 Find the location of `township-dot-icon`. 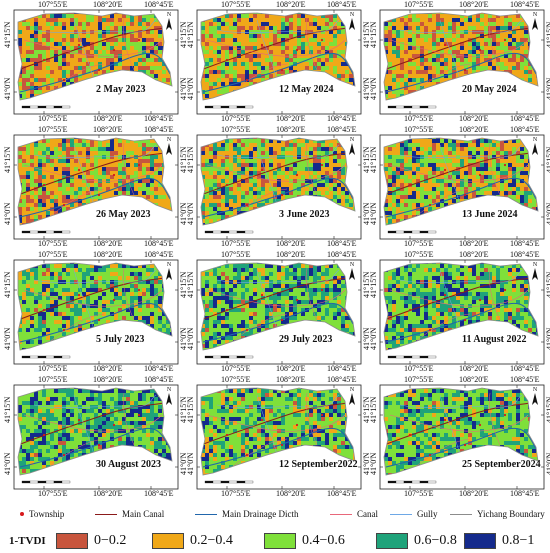

township-dot-icon is located at coordinates (22, 514).